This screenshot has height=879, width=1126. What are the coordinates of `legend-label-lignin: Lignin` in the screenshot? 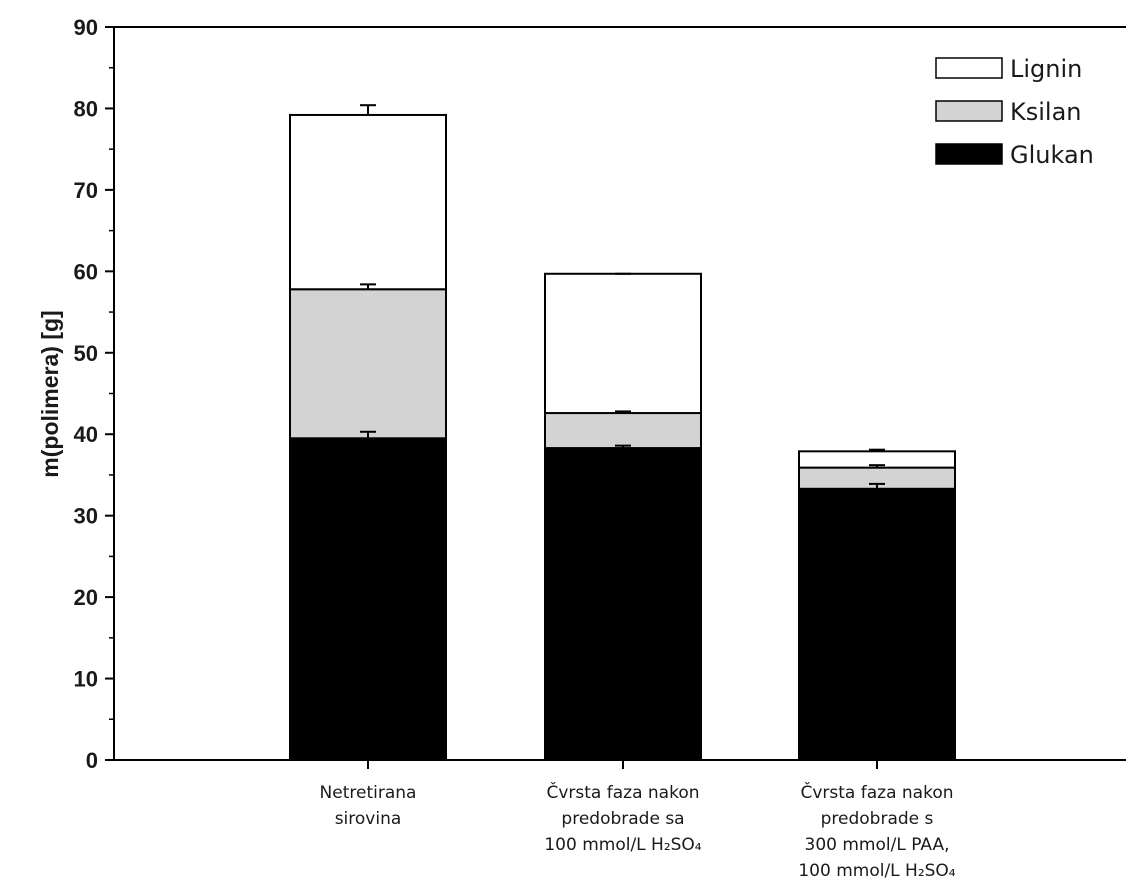 It's located at (1046, 69).